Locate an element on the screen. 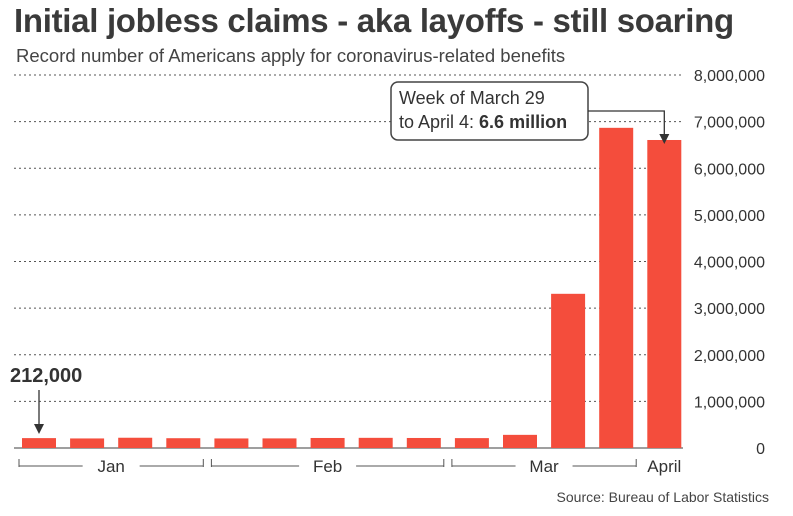 This screenshot has height=516, width=793. y-tick-label: 8,000,000 is located at coordinates (729, 76).